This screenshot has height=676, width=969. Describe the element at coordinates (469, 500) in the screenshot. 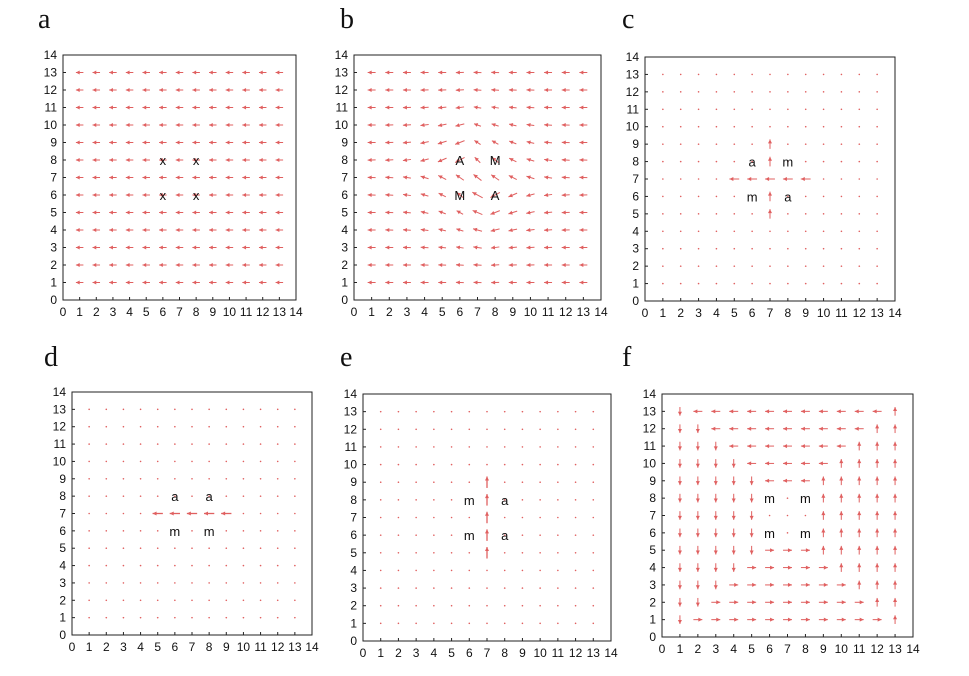

I see `cell-label: m` at that location.